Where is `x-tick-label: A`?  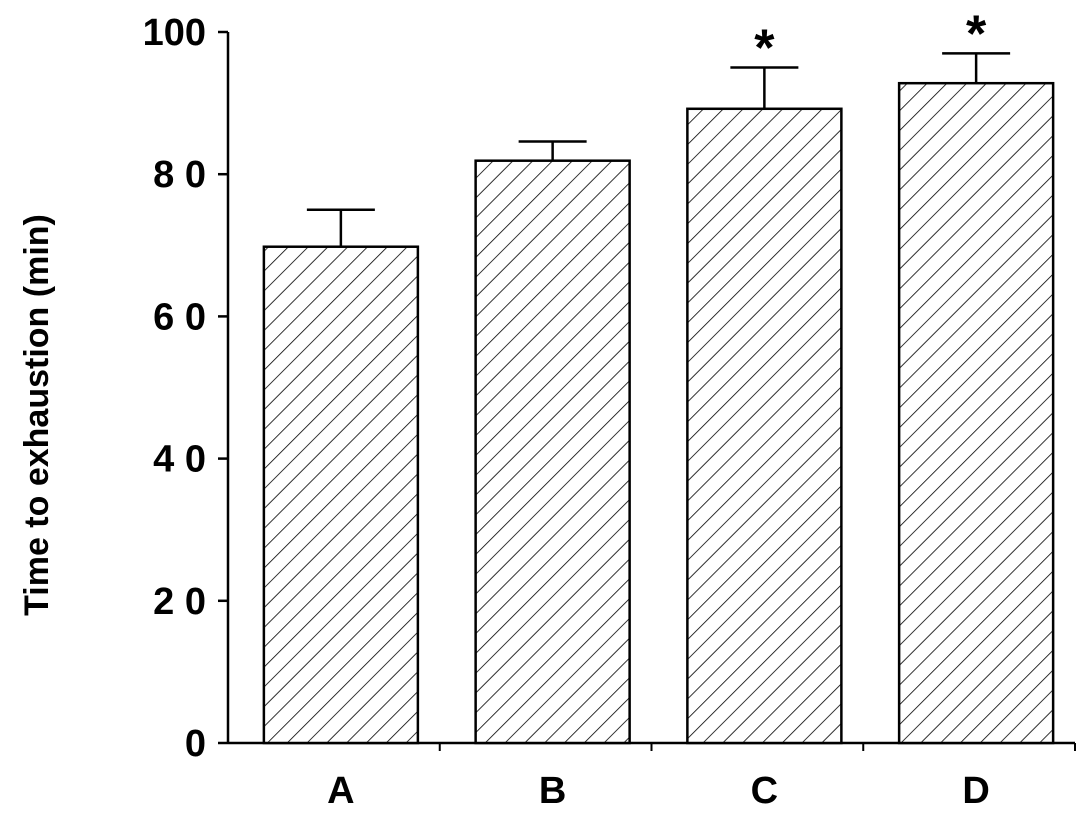
x-tick-label: A is located at coordinates (340, 791).